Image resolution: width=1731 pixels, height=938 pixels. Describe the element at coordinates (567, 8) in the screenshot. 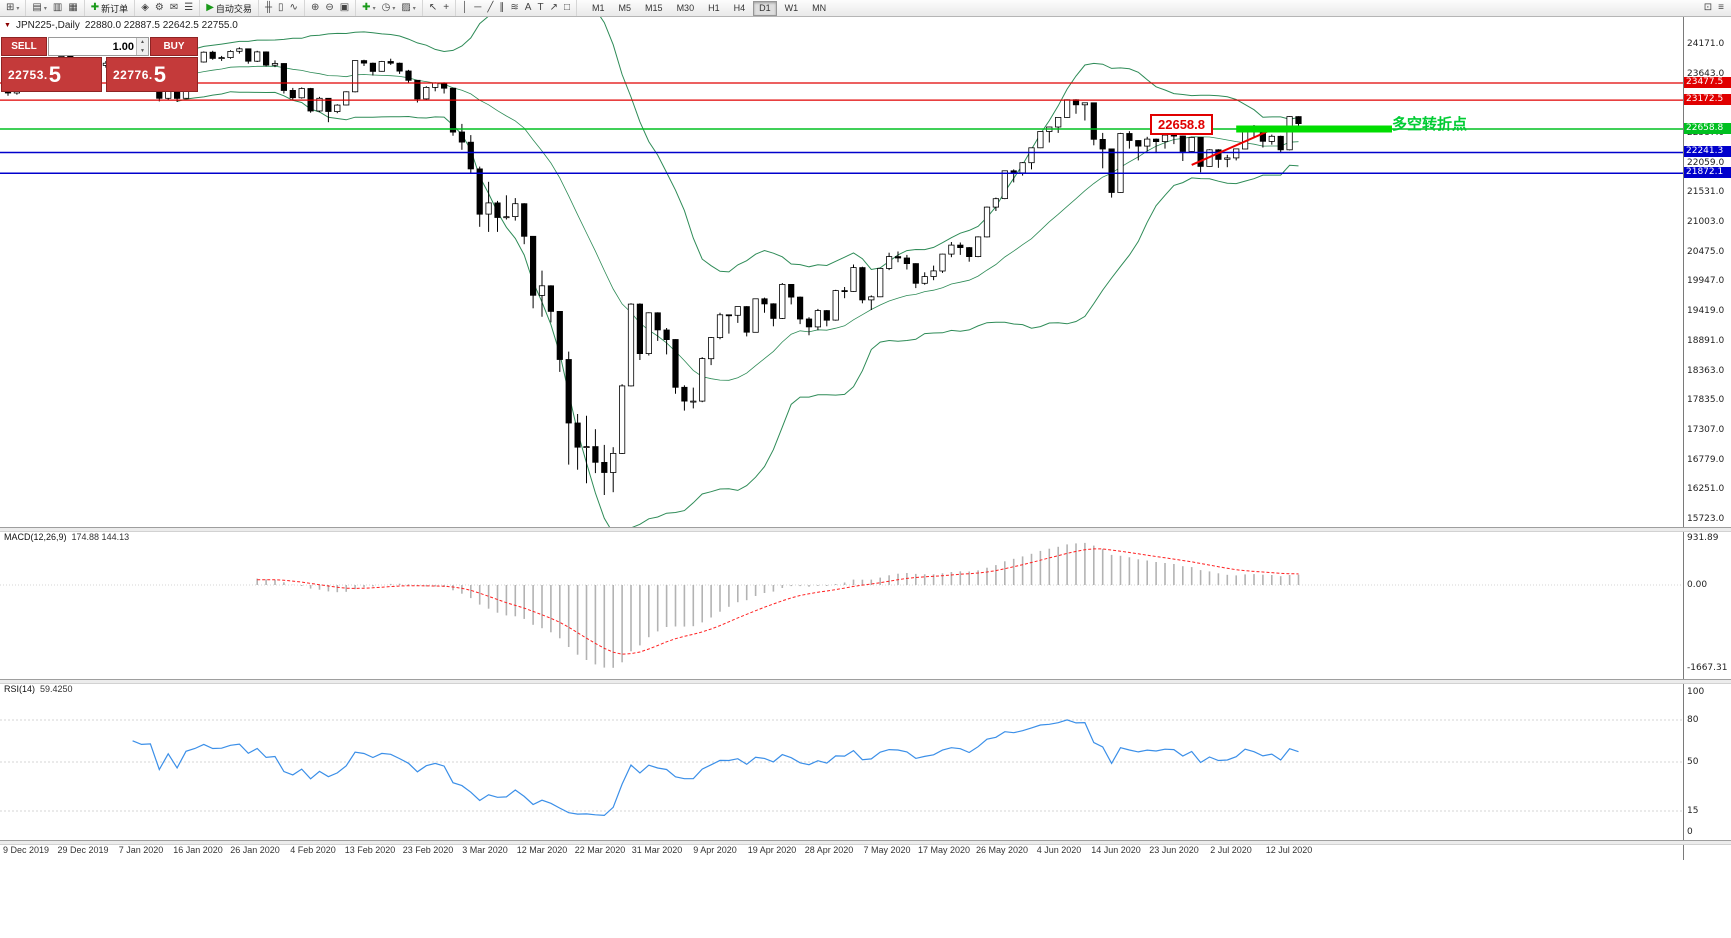

I see `shapes-button: □` at that location.